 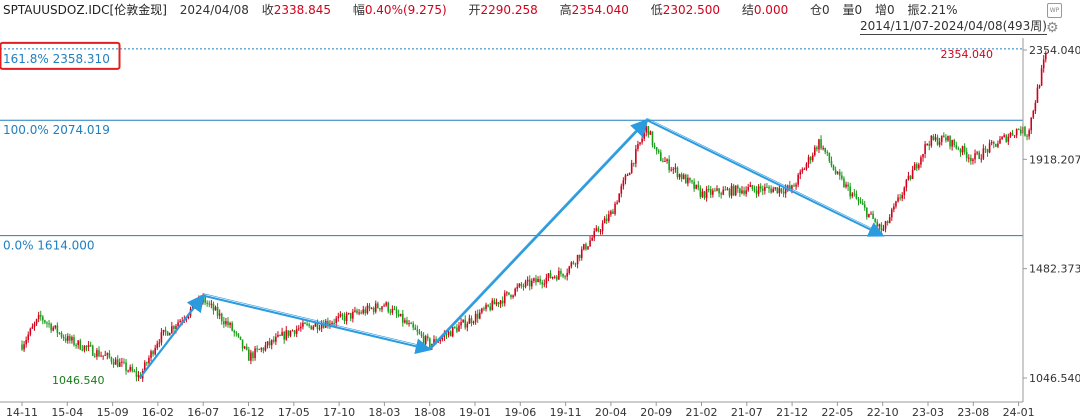 What do you see at coordinates (820, 10) in the screenshot?
I see `open-interest: 仓0` at bounding box center [820, 10].